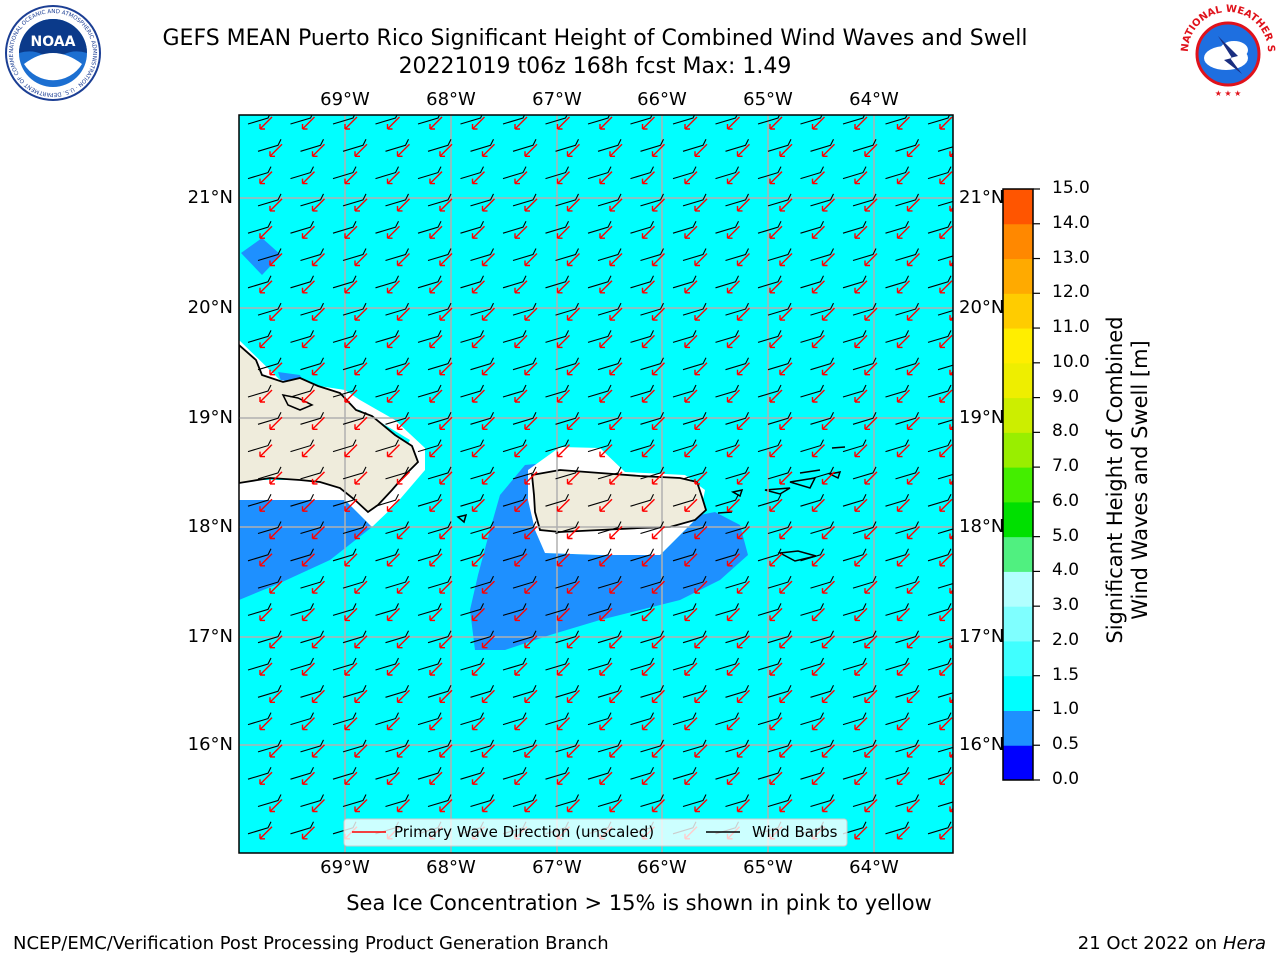  I want to click on chart-subtitle: 20221019 t06z 168h fcst Max: 1.49, so click(595, 66).